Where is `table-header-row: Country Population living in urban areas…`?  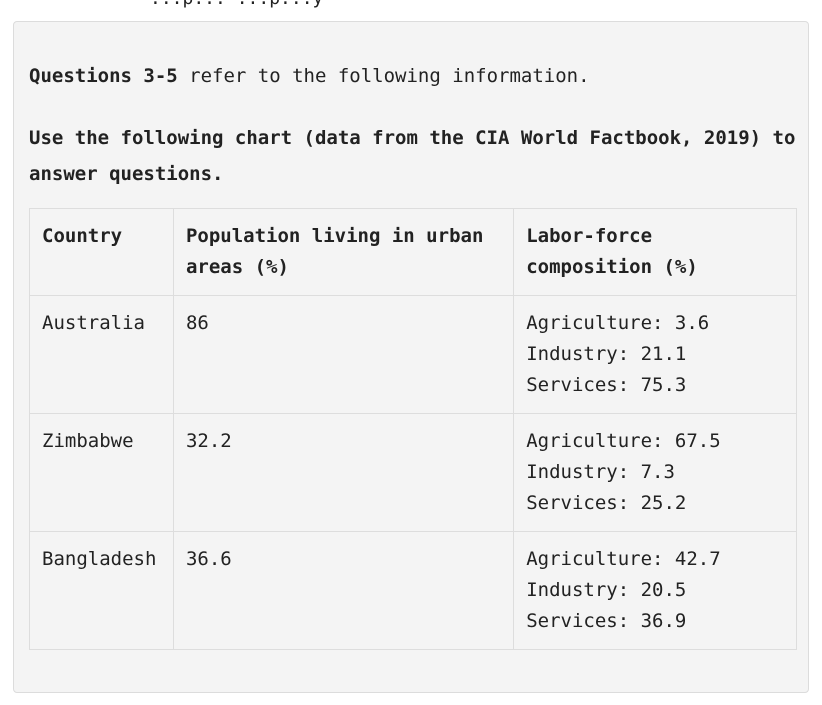 table-header-row: Country Population living in urban areas… is located at coordinates (413, 252).